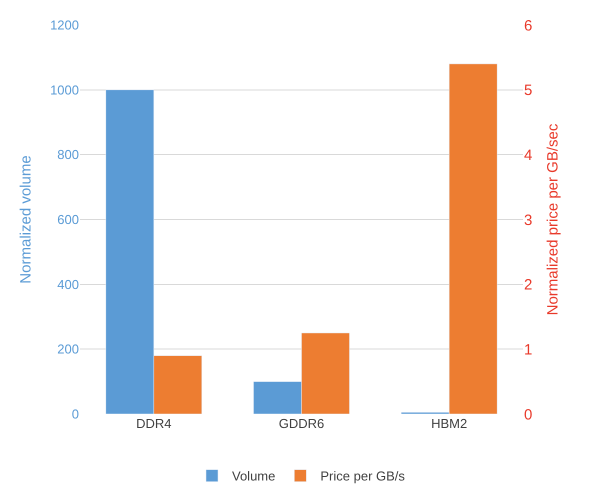 This screenshot has height=503, width=608. I want to click on y2-axis-title: Normalized price per GB/sec, so click(553, 219).